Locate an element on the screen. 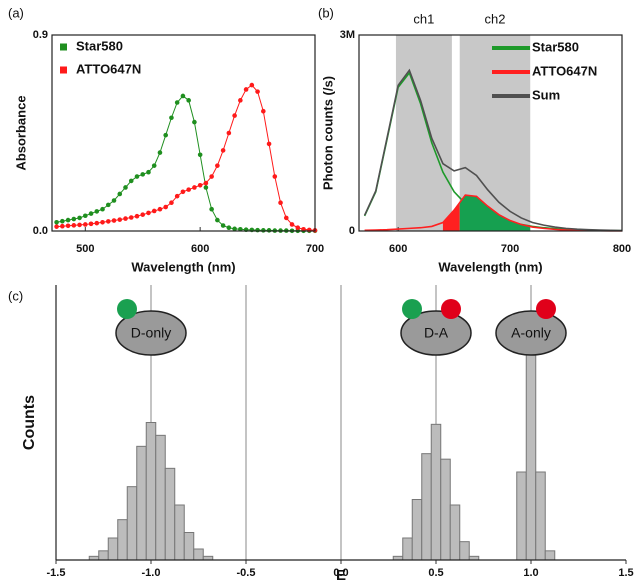  y-axis-title: Counts is located at coordinates (29, 422).